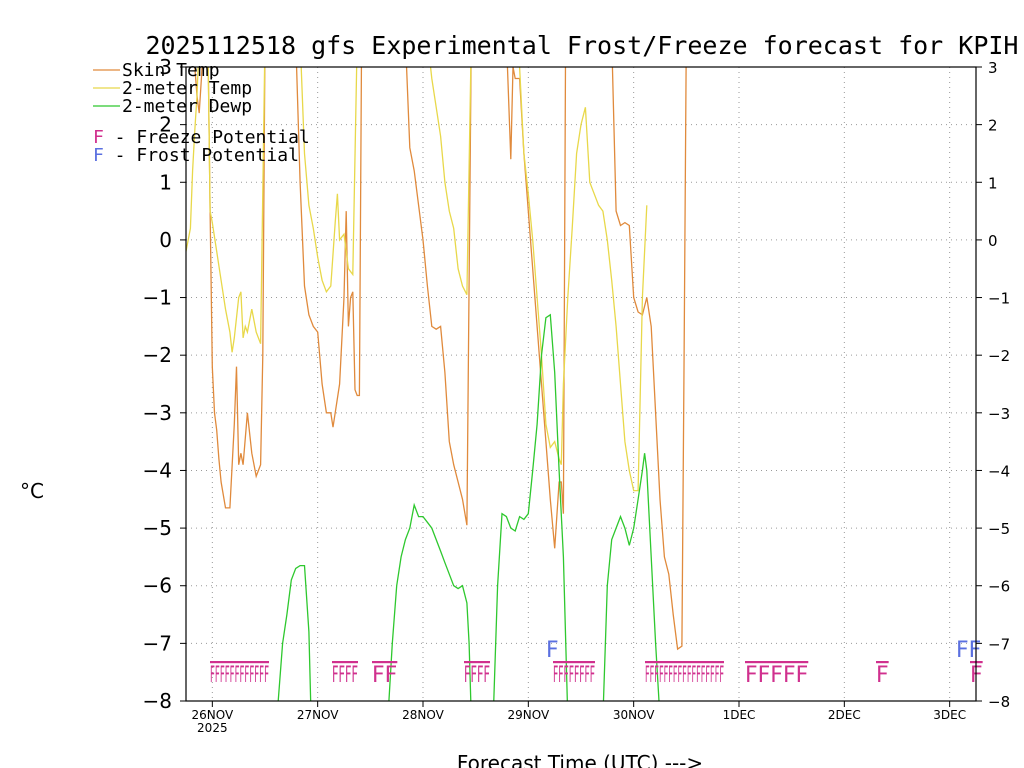  What do you see at coordinates (999, 644) in the screenshot?
I see `y-tick-label-right: −7` at bounding box center [999, 644].